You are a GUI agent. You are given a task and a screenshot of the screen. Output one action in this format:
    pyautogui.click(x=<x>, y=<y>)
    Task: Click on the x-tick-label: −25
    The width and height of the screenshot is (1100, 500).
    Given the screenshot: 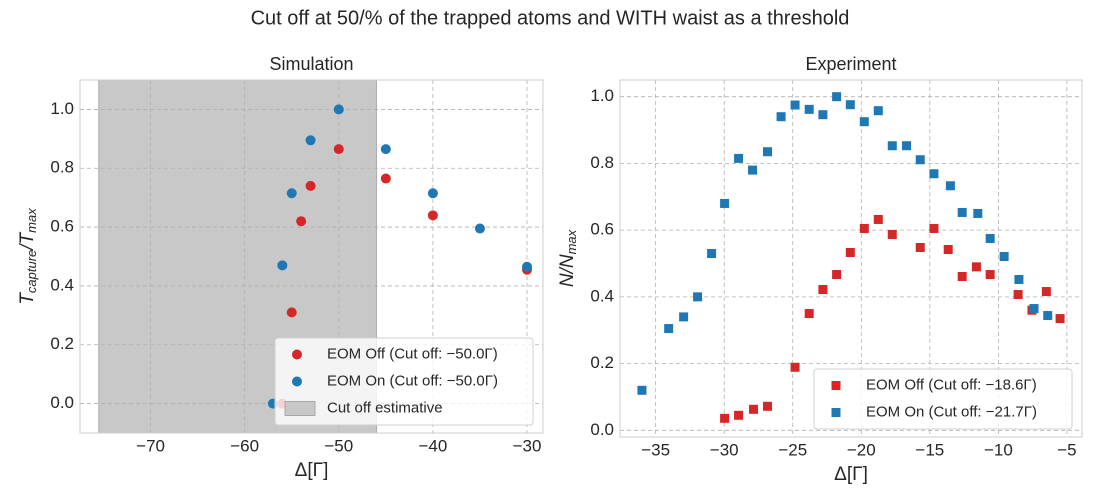 What is the action you would take?
    pyautogui.click(x=792, y=449)
    